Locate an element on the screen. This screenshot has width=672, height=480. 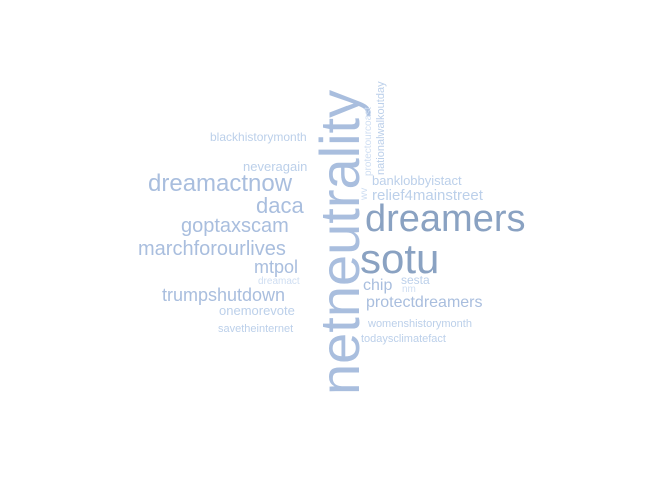
word-womenshistorymonth: womenshistorymonth is located at coordinates (420, 324).